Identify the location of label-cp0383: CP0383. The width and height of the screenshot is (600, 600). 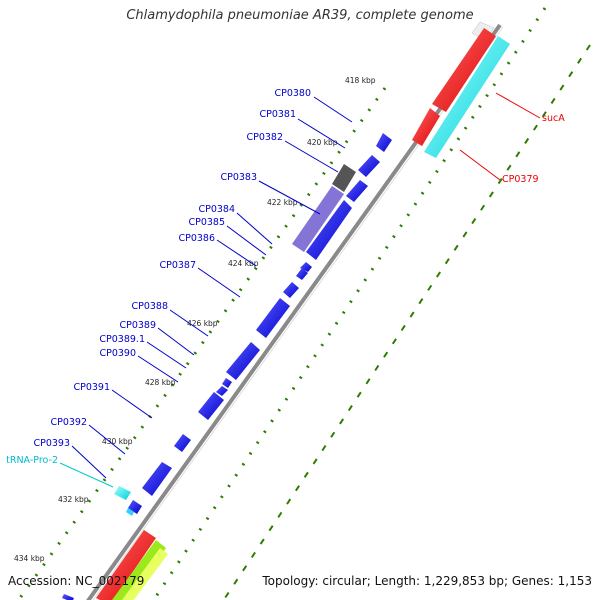
(238, 177).